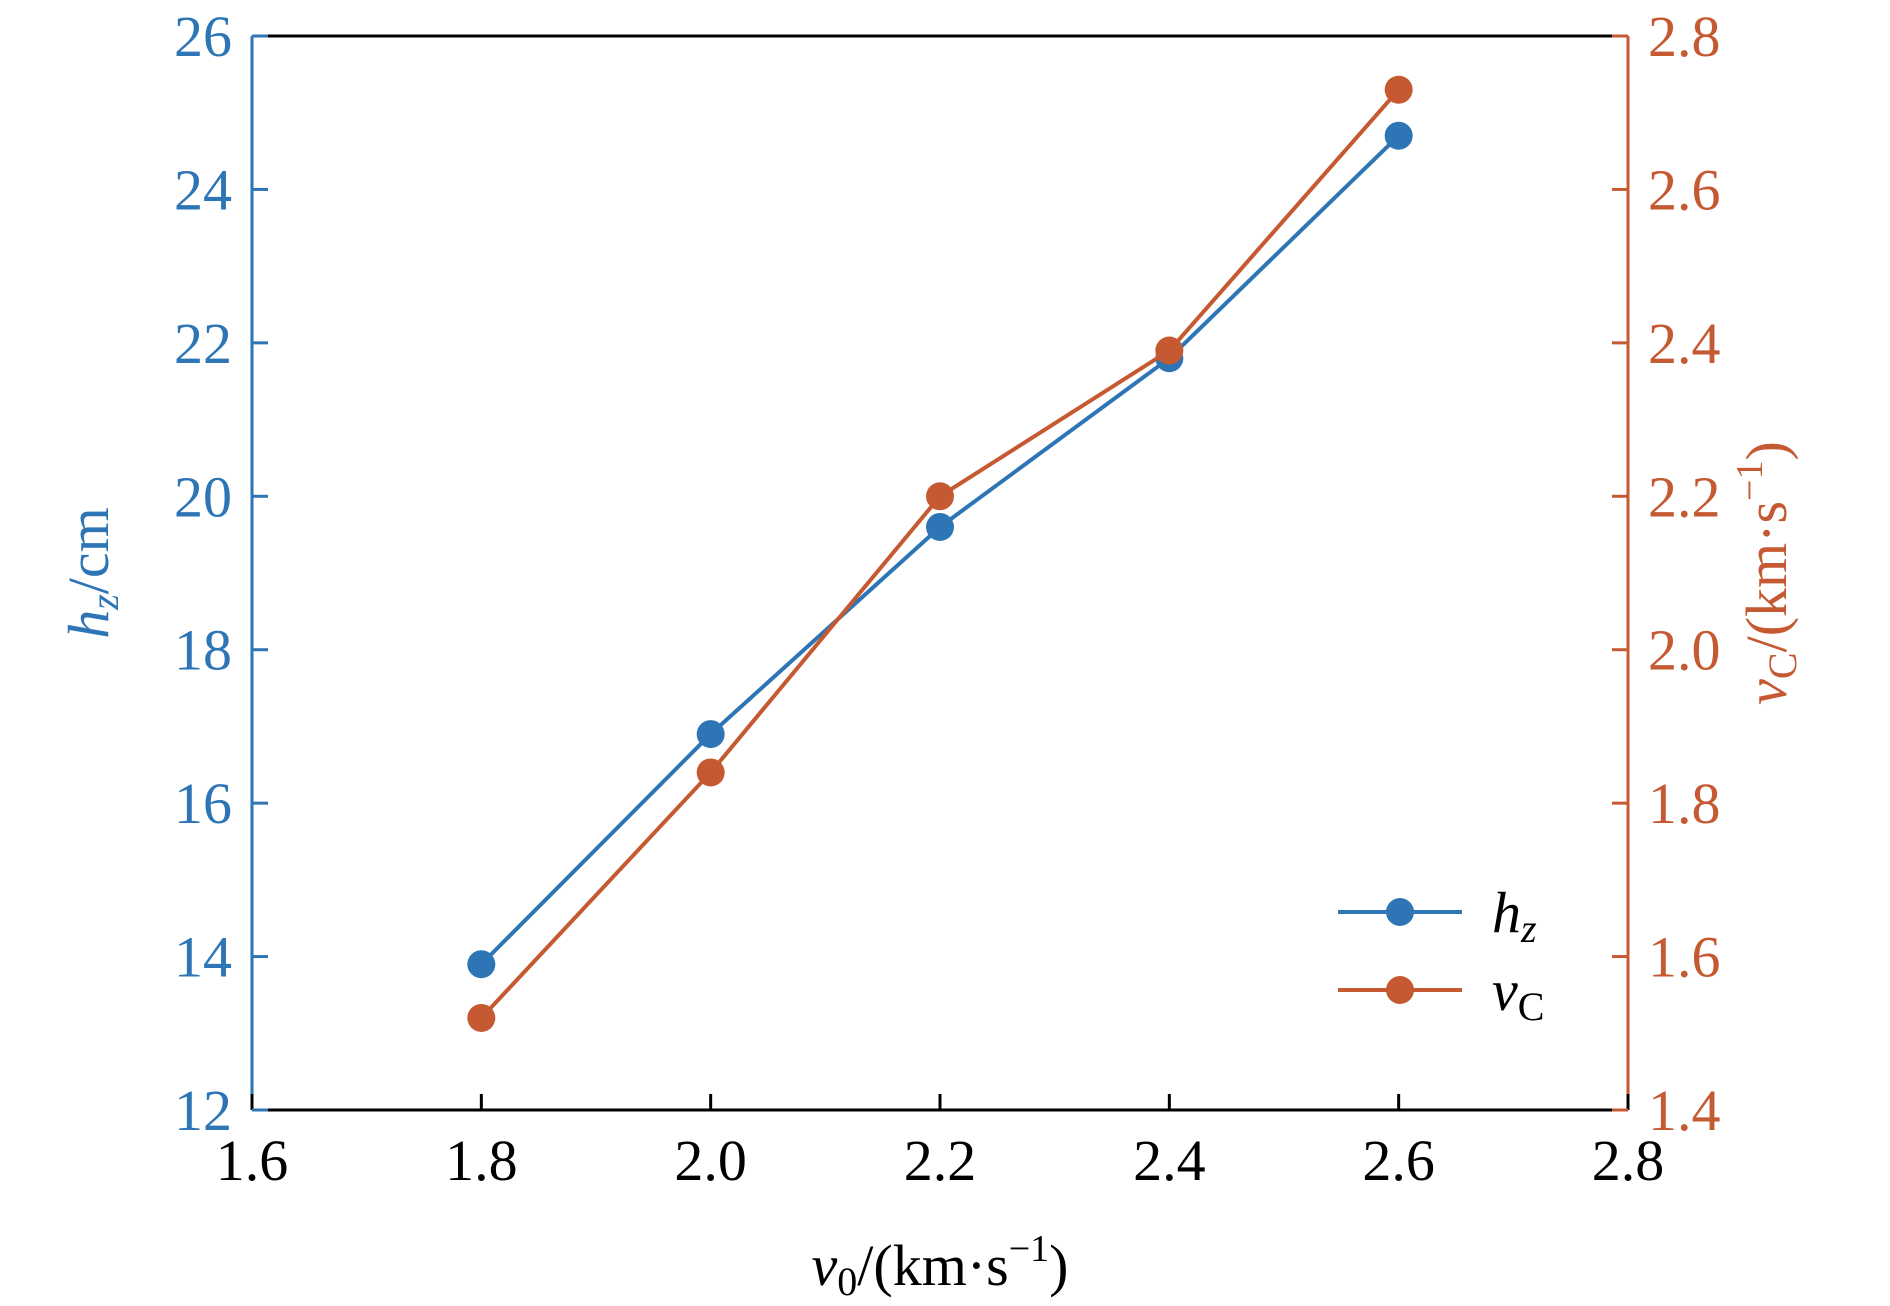 The width and height of the screenshot is (1890, 1306). Describe the element at coordinates (940, 1266) in the screenshot. I see `x-axis-label: v0/(km·s−1)` at that location.